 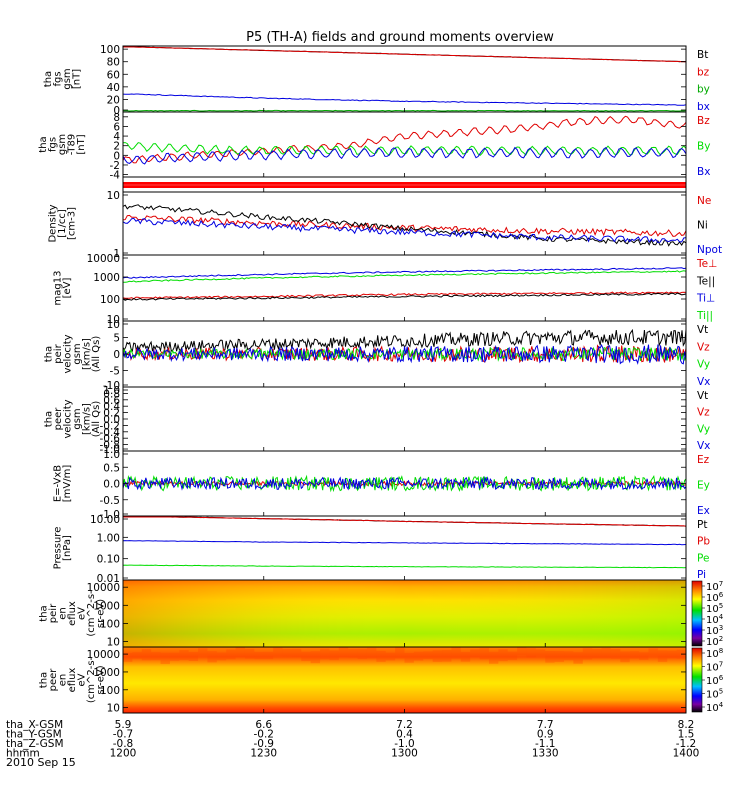 I want to click on colorbar-tick: 10⁸, so click(x=714, y=653).